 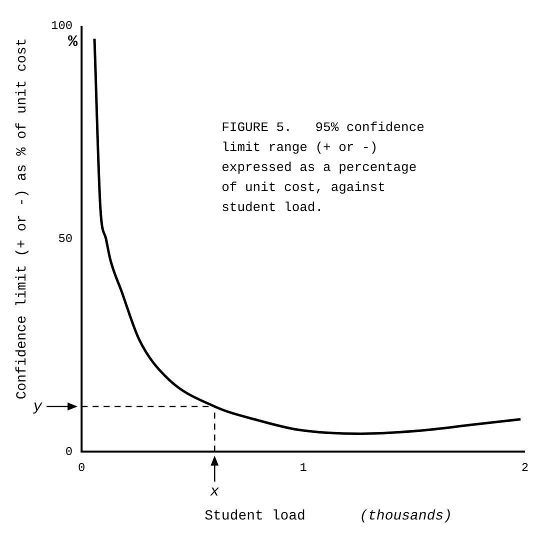 I want to click on ref-line-label: x, so click(x=214, y=492).